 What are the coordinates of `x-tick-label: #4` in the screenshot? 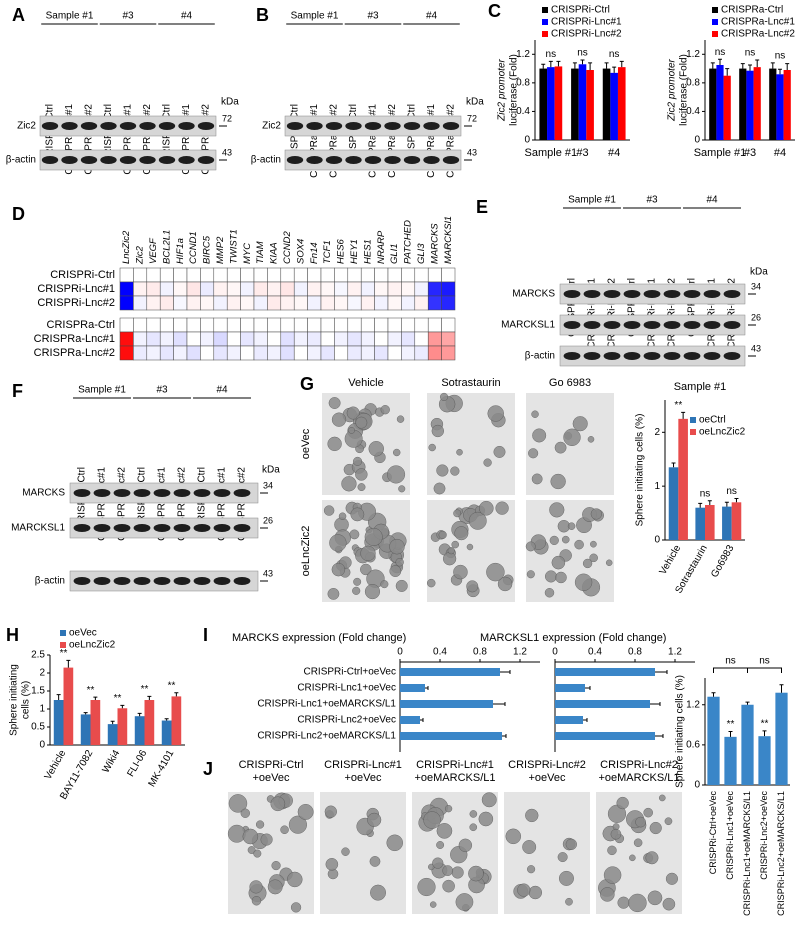 It's located at (614, 153).